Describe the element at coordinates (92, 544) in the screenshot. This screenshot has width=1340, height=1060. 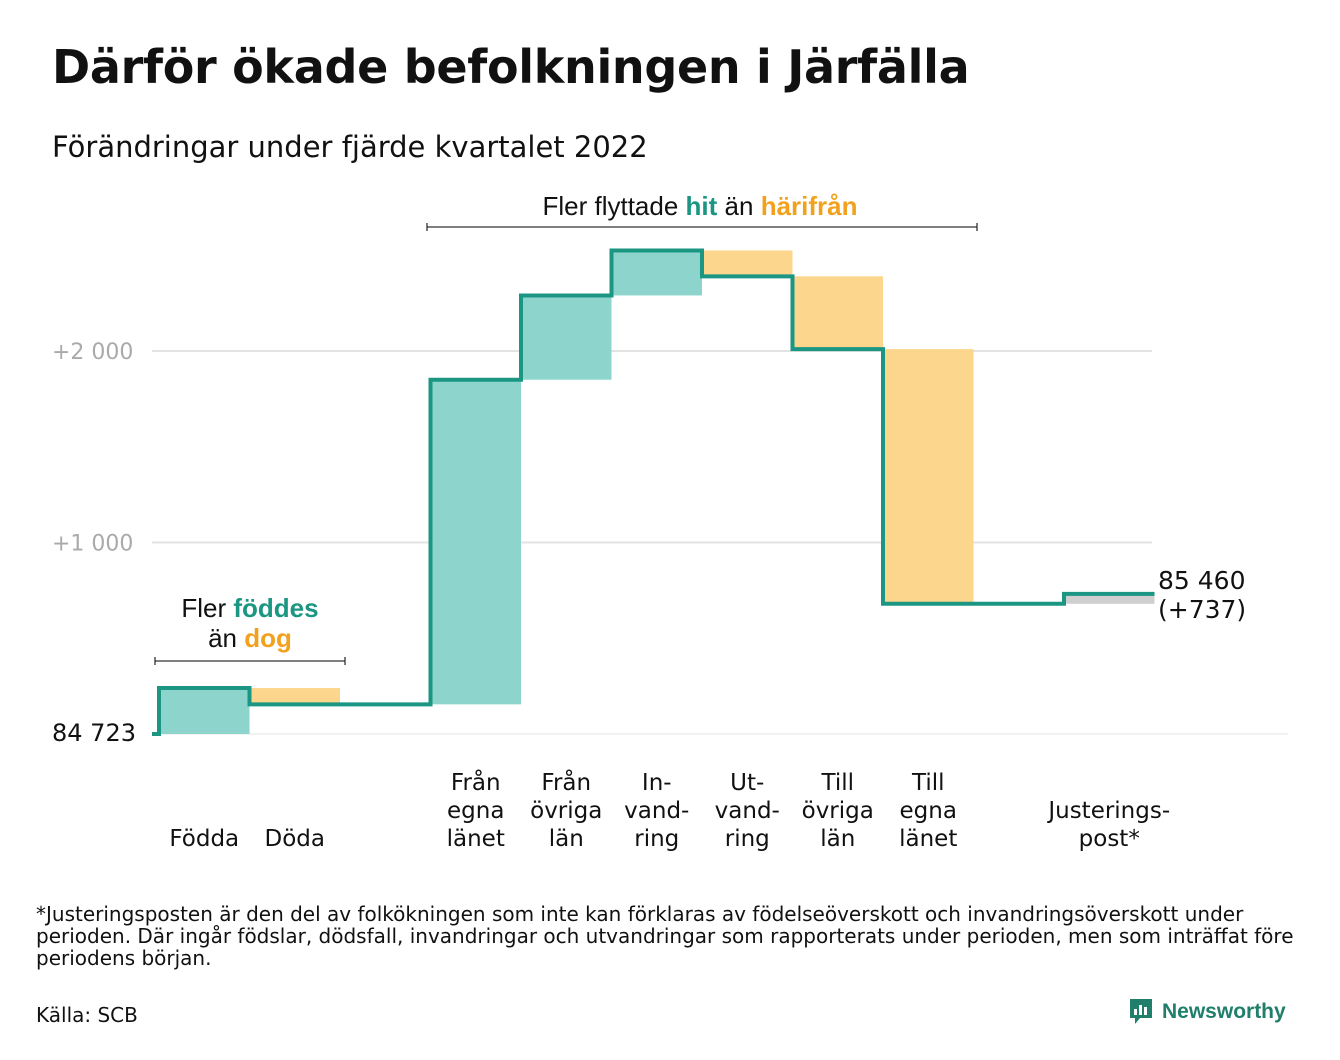
I see `y-tick-label: +1 000` at that location.